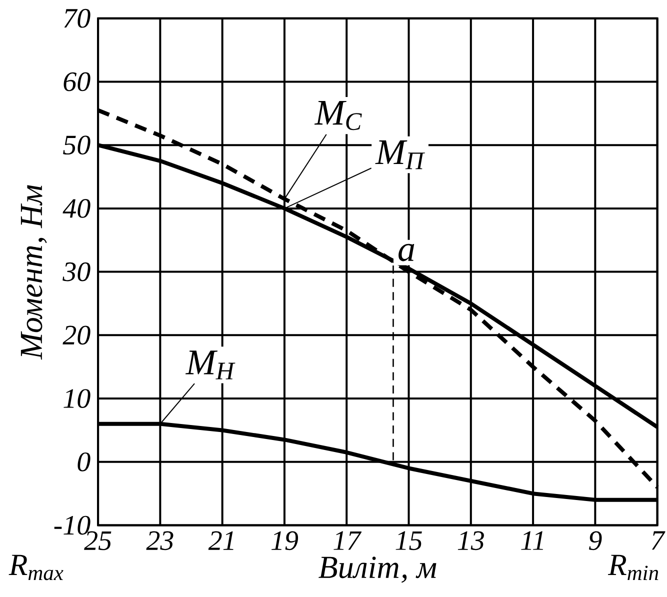  What do you see at coordinates (160, 540) in the screenshot?
I see `x-tick-label: 23` at bounding box center [160, 540].